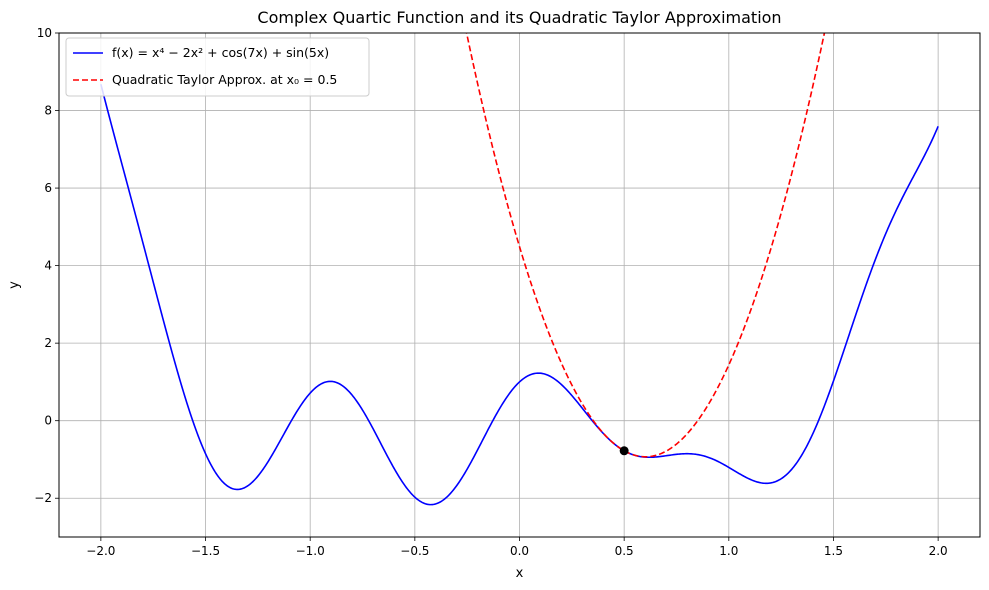 The width and height of the screenshot is (989, 590). What do you see at coordinates (44, 33) in the screenshot?
I see `y-tick-label: 10` at bounding box center [44, 33].